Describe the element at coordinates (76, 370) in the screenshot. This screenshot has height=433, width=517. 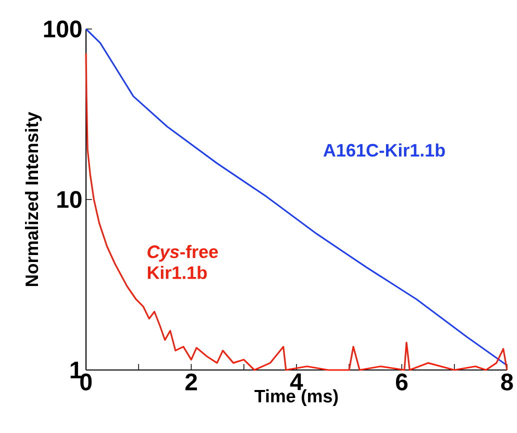
I see `y-tick-label: 1` at that location.